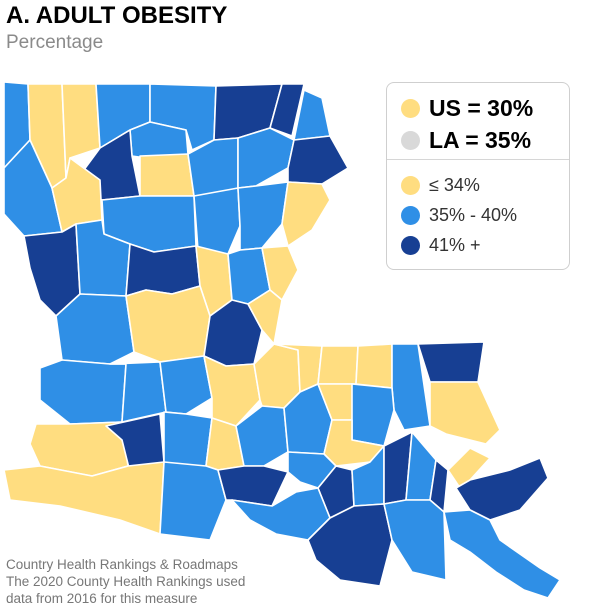  What do you see at coordinates (502, 554) in the screenshot?
I see `parish-p-co4` at bounding box center [502, 554].